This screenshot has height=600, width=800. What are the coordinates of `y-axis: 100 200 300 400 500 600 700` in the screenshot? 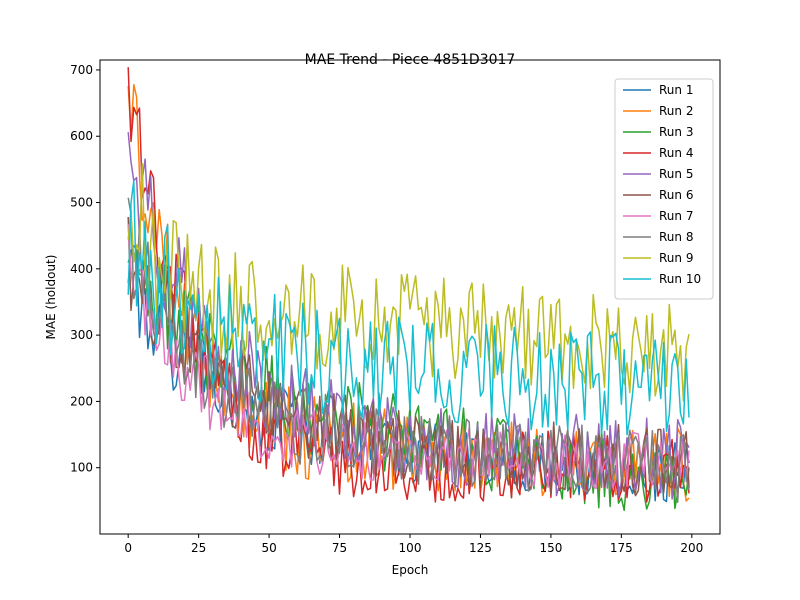 It's located at (85, 269).